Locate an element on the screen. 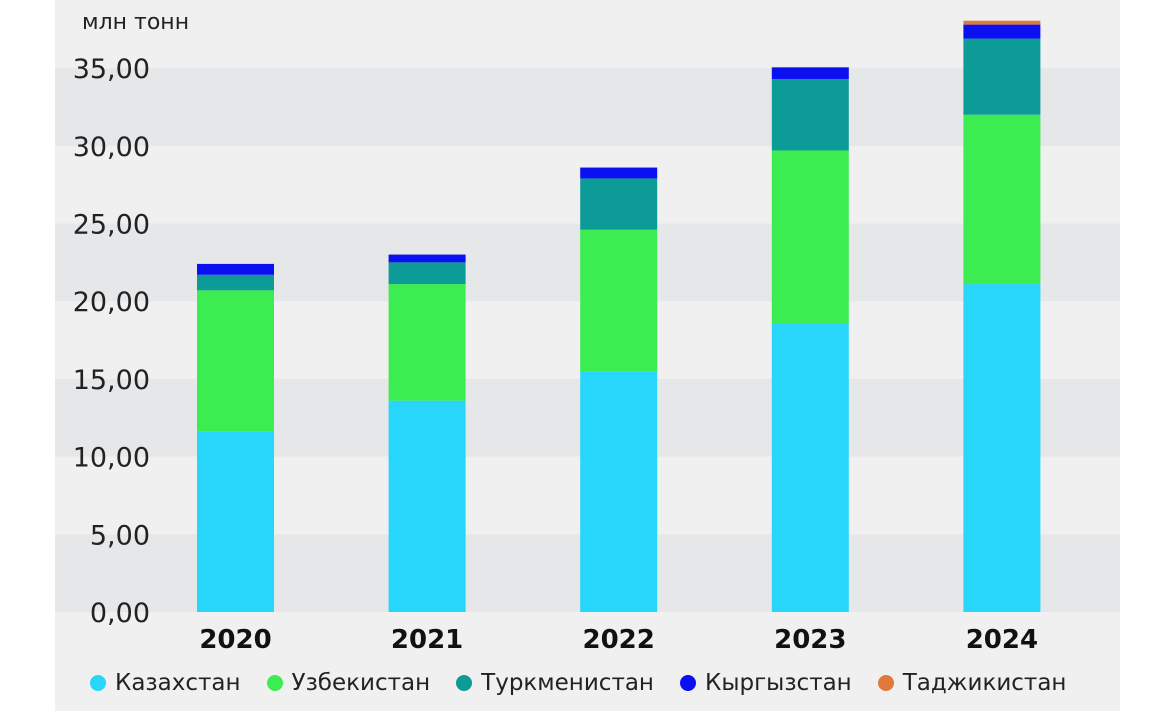 This screenshot has width=1160, height=711. legend-item: Таджикистан is located at coordinates (972, 683).